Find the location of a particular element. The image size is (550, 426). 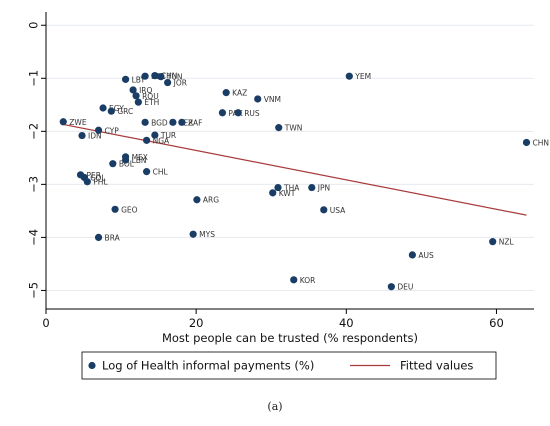

point-label: VNM is located at coordinates (272, 99).